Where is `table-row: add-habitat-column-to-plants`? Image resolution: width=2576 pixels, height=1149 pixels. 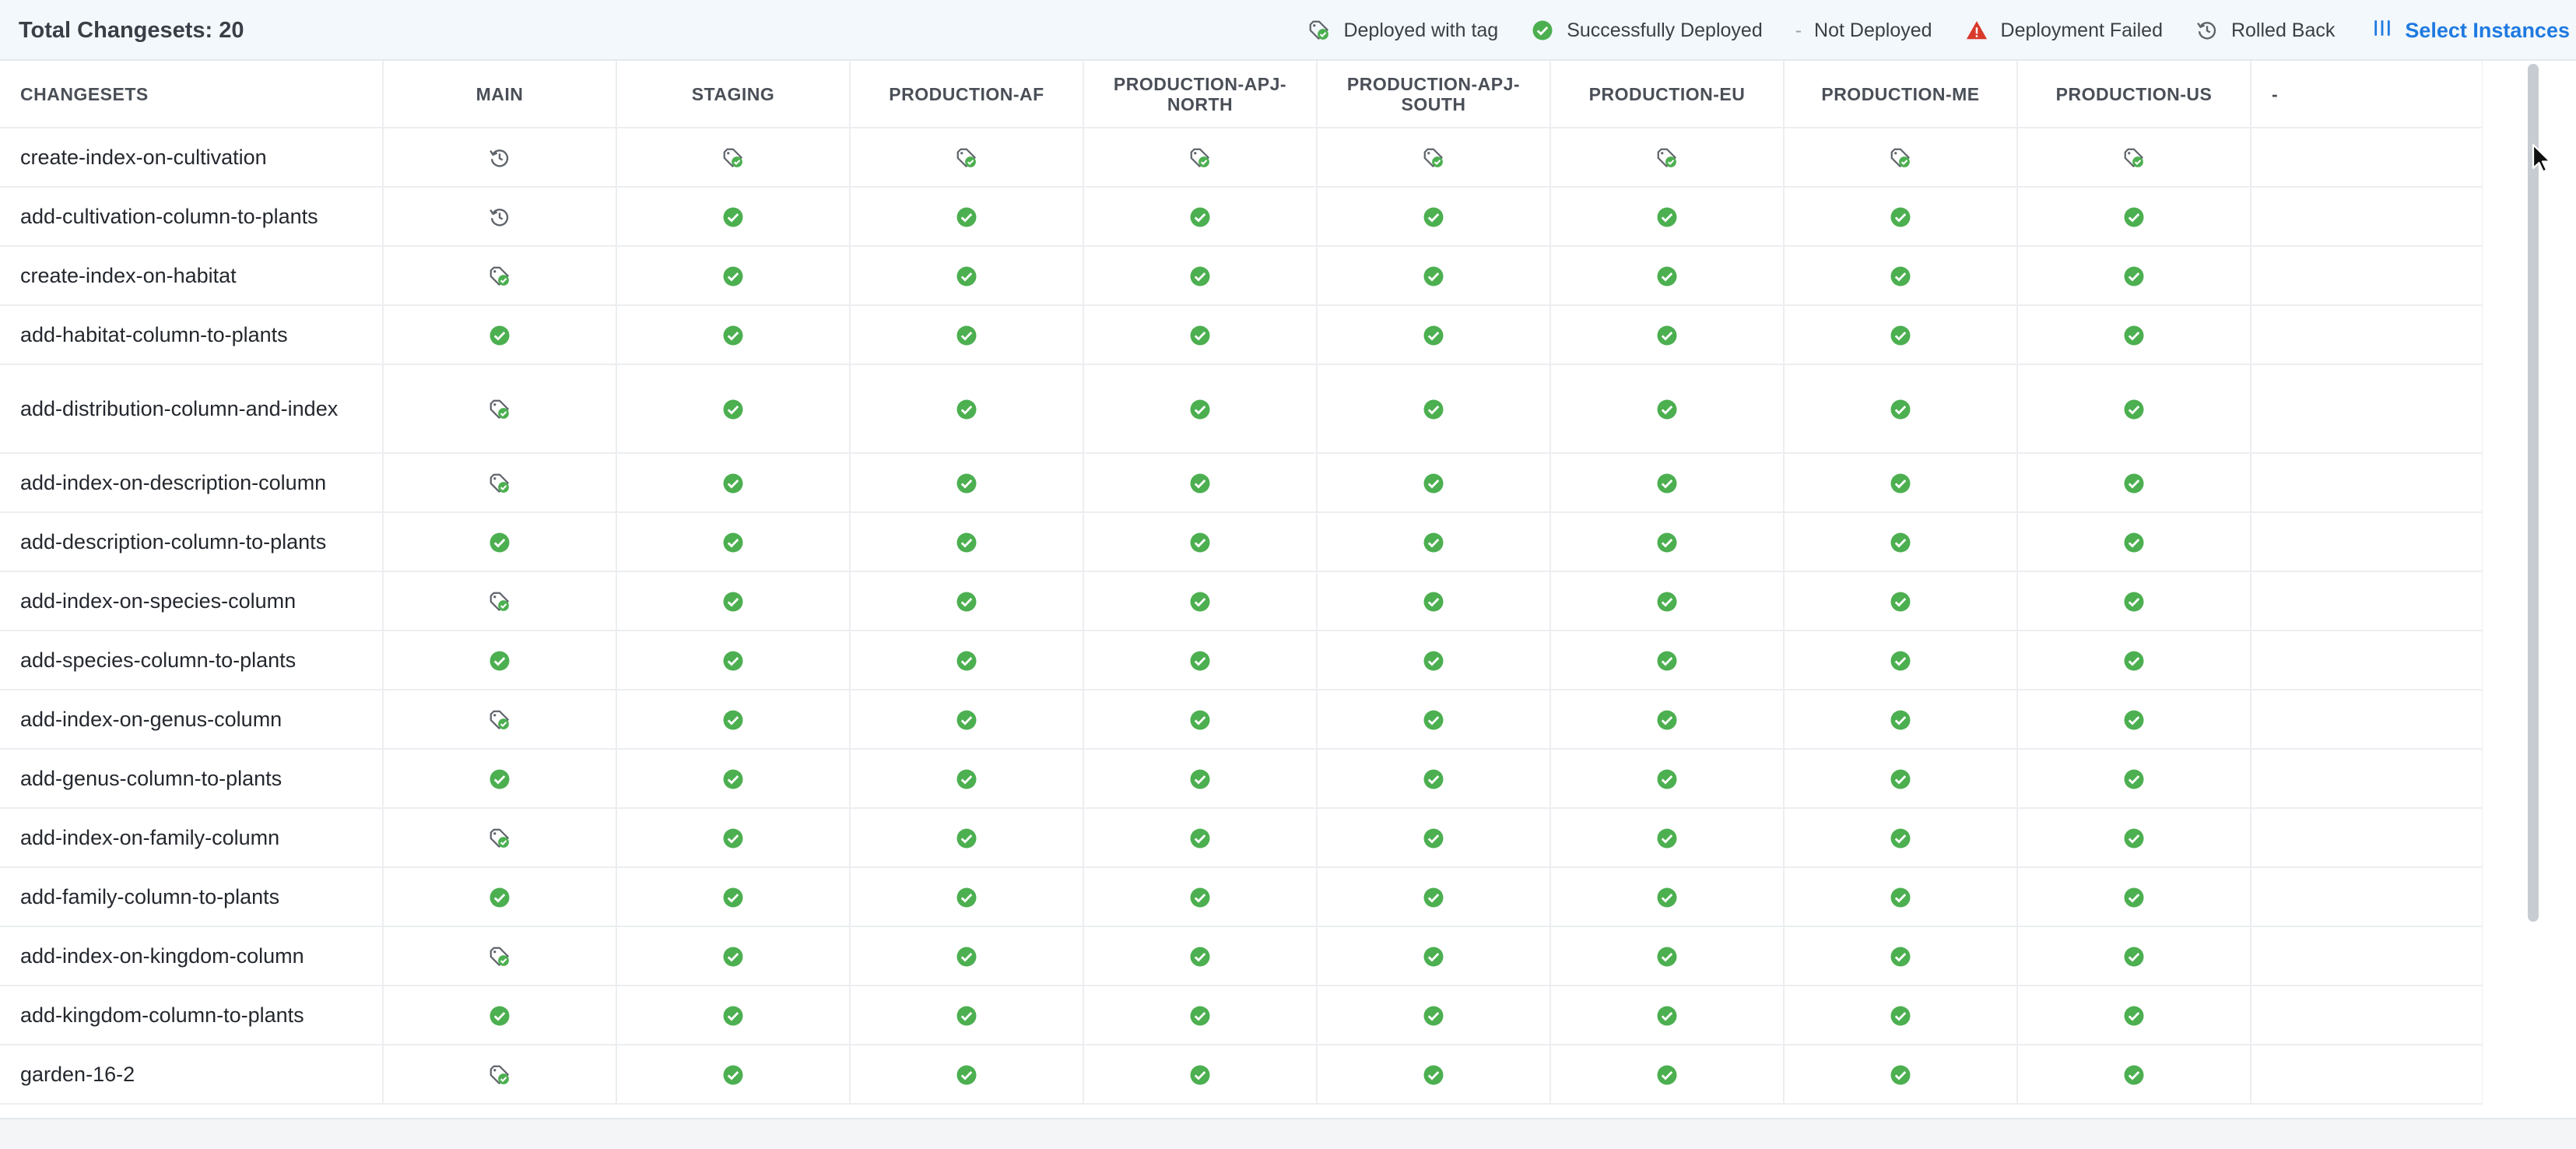
table-row: add-habitat-column-to-plants is located at coordinates (1242, 335).